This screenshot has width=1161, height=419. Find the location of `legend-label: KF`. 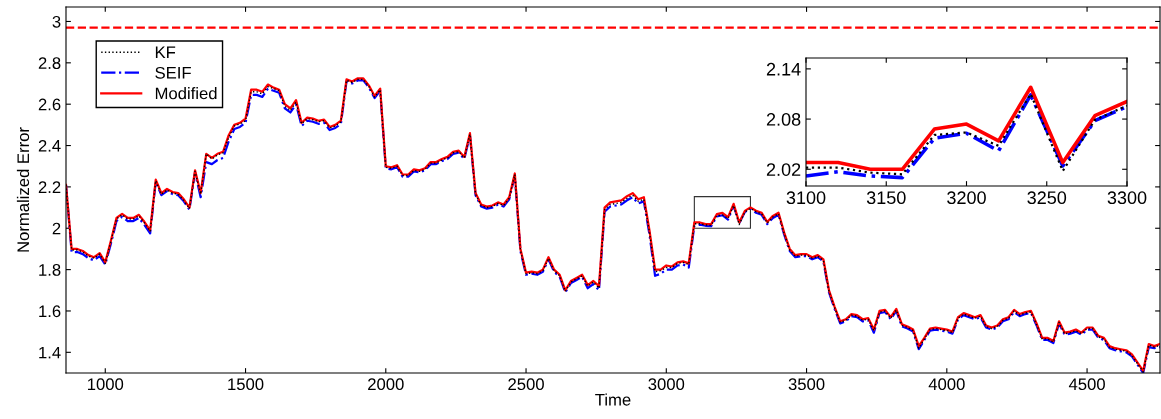

legend-label: KF is located at coordinates (165, 52).